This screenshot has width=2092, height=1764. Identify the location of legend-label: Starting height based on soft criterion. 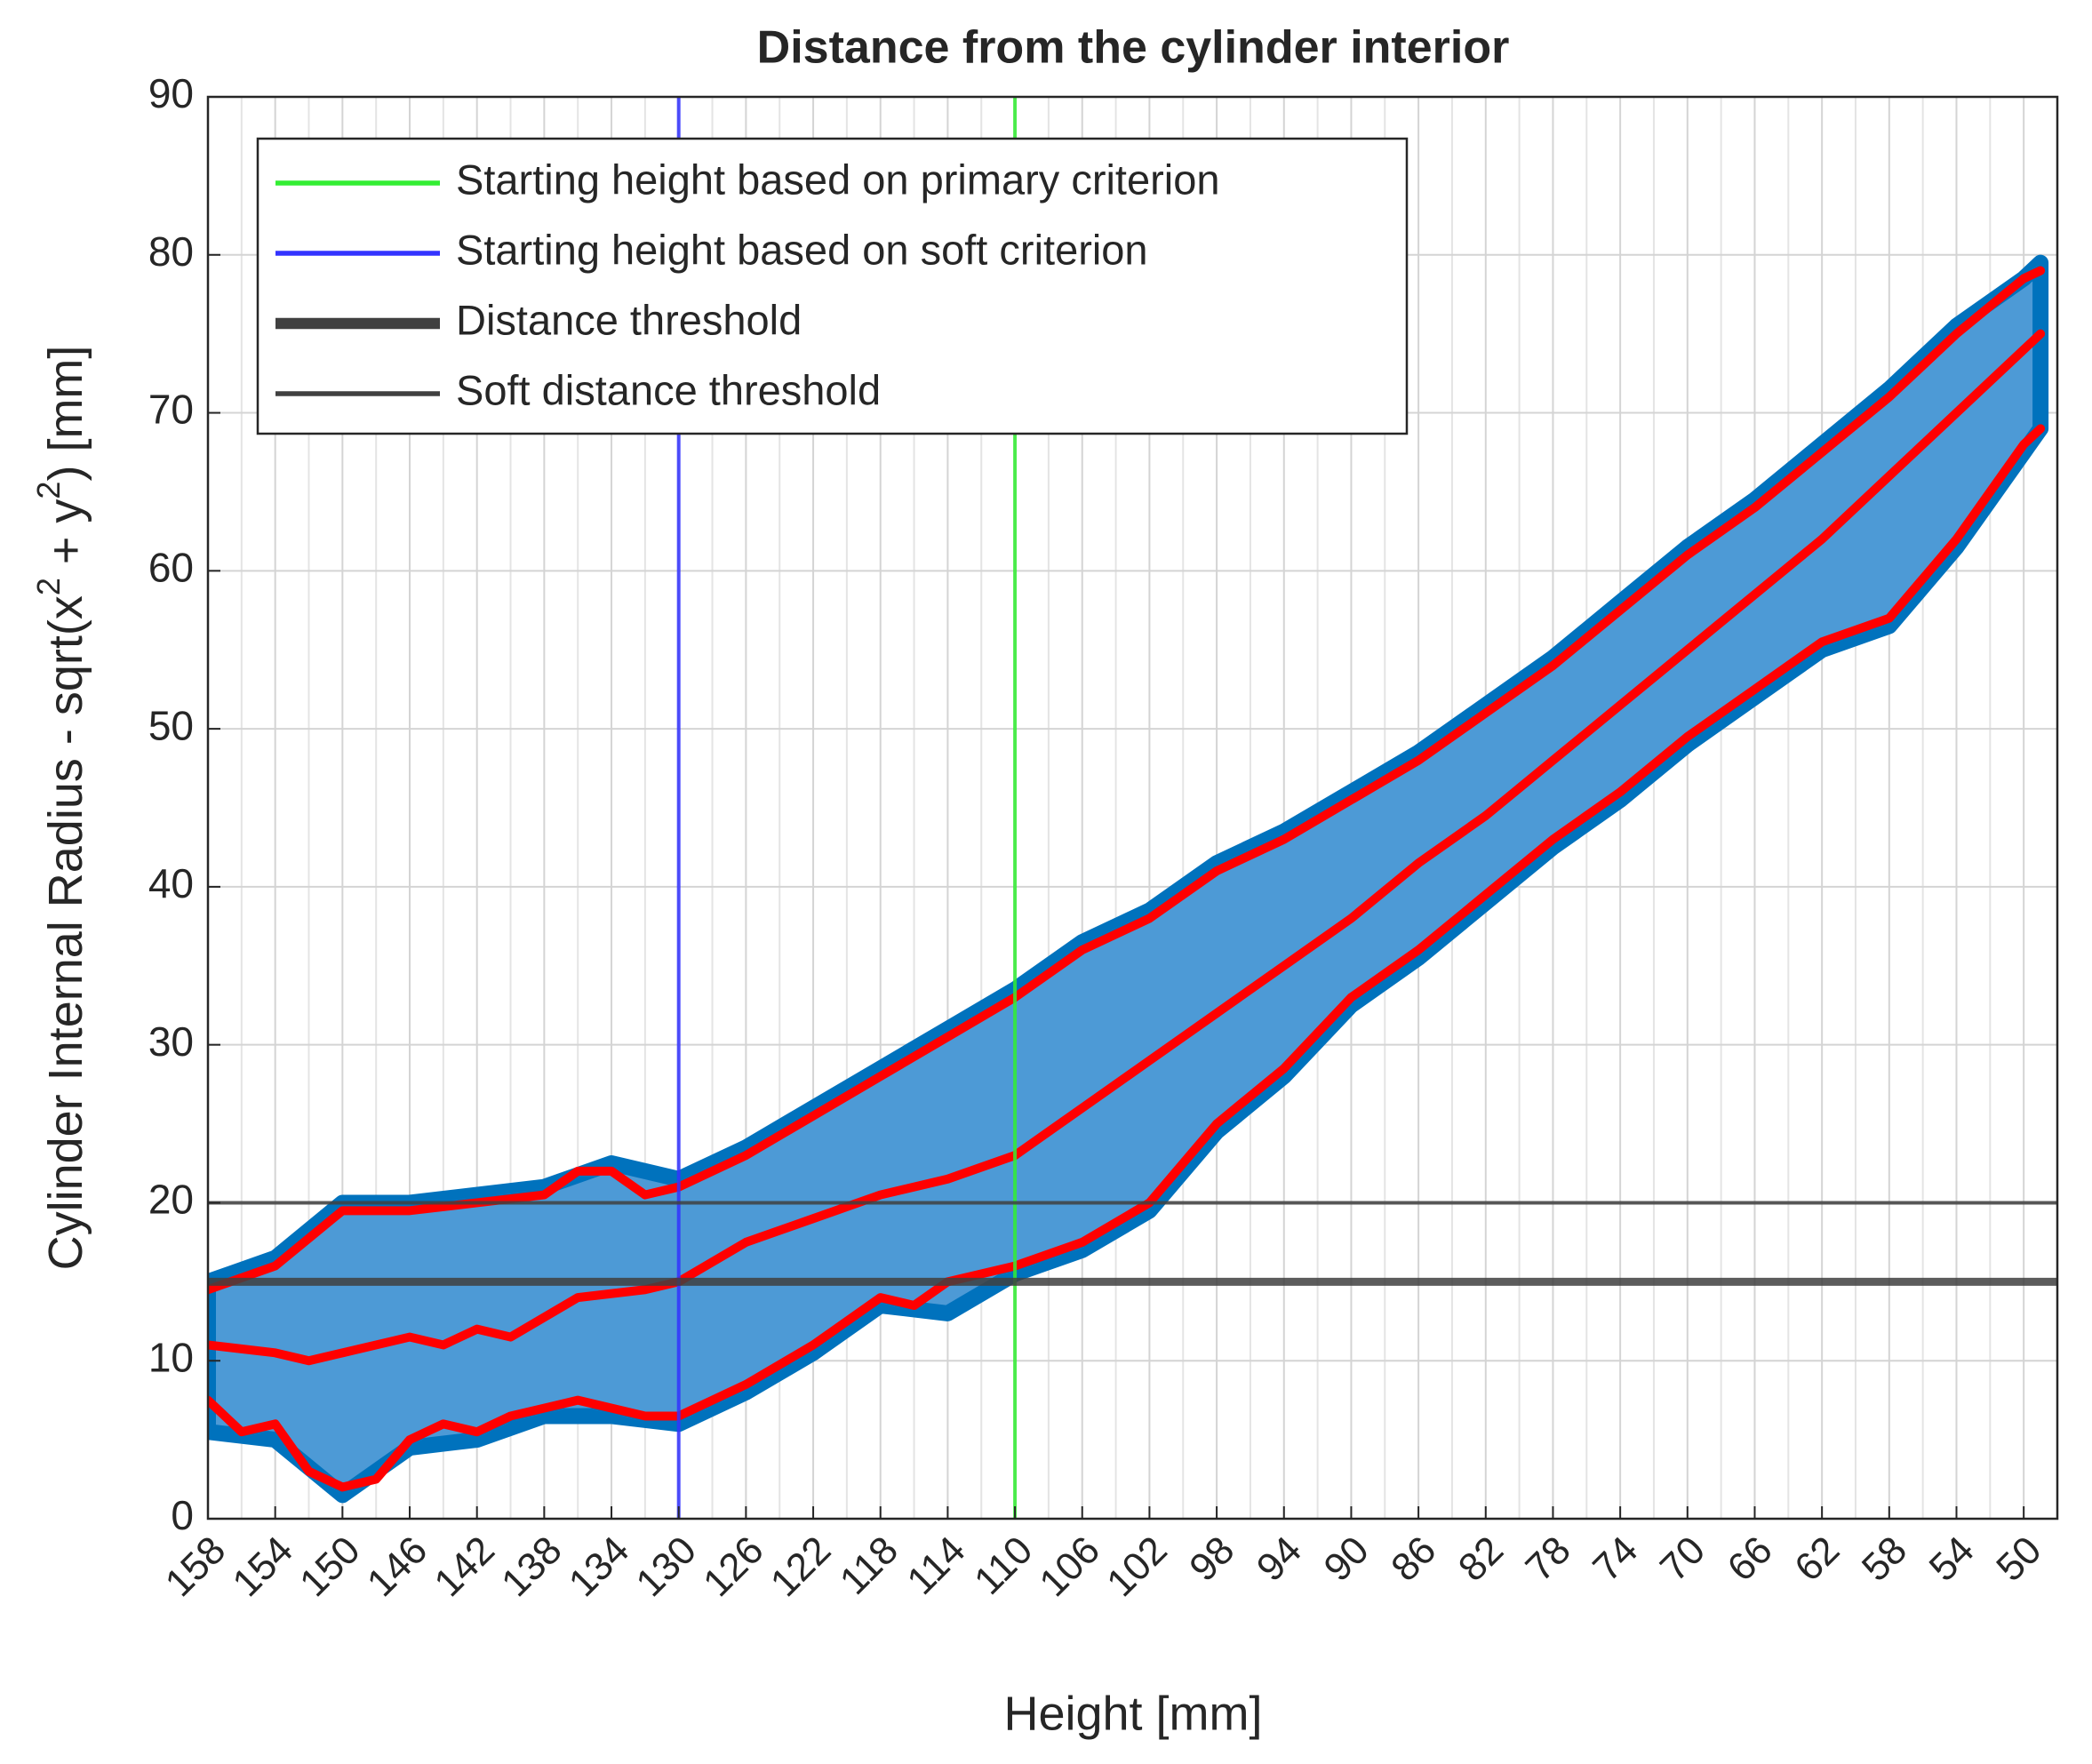
(802, 249).